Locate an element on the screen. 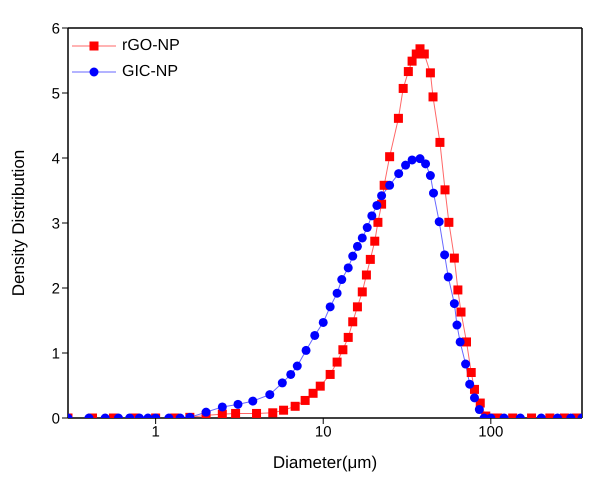  y-tick-label: 2 is located at coordinates (56, 289).